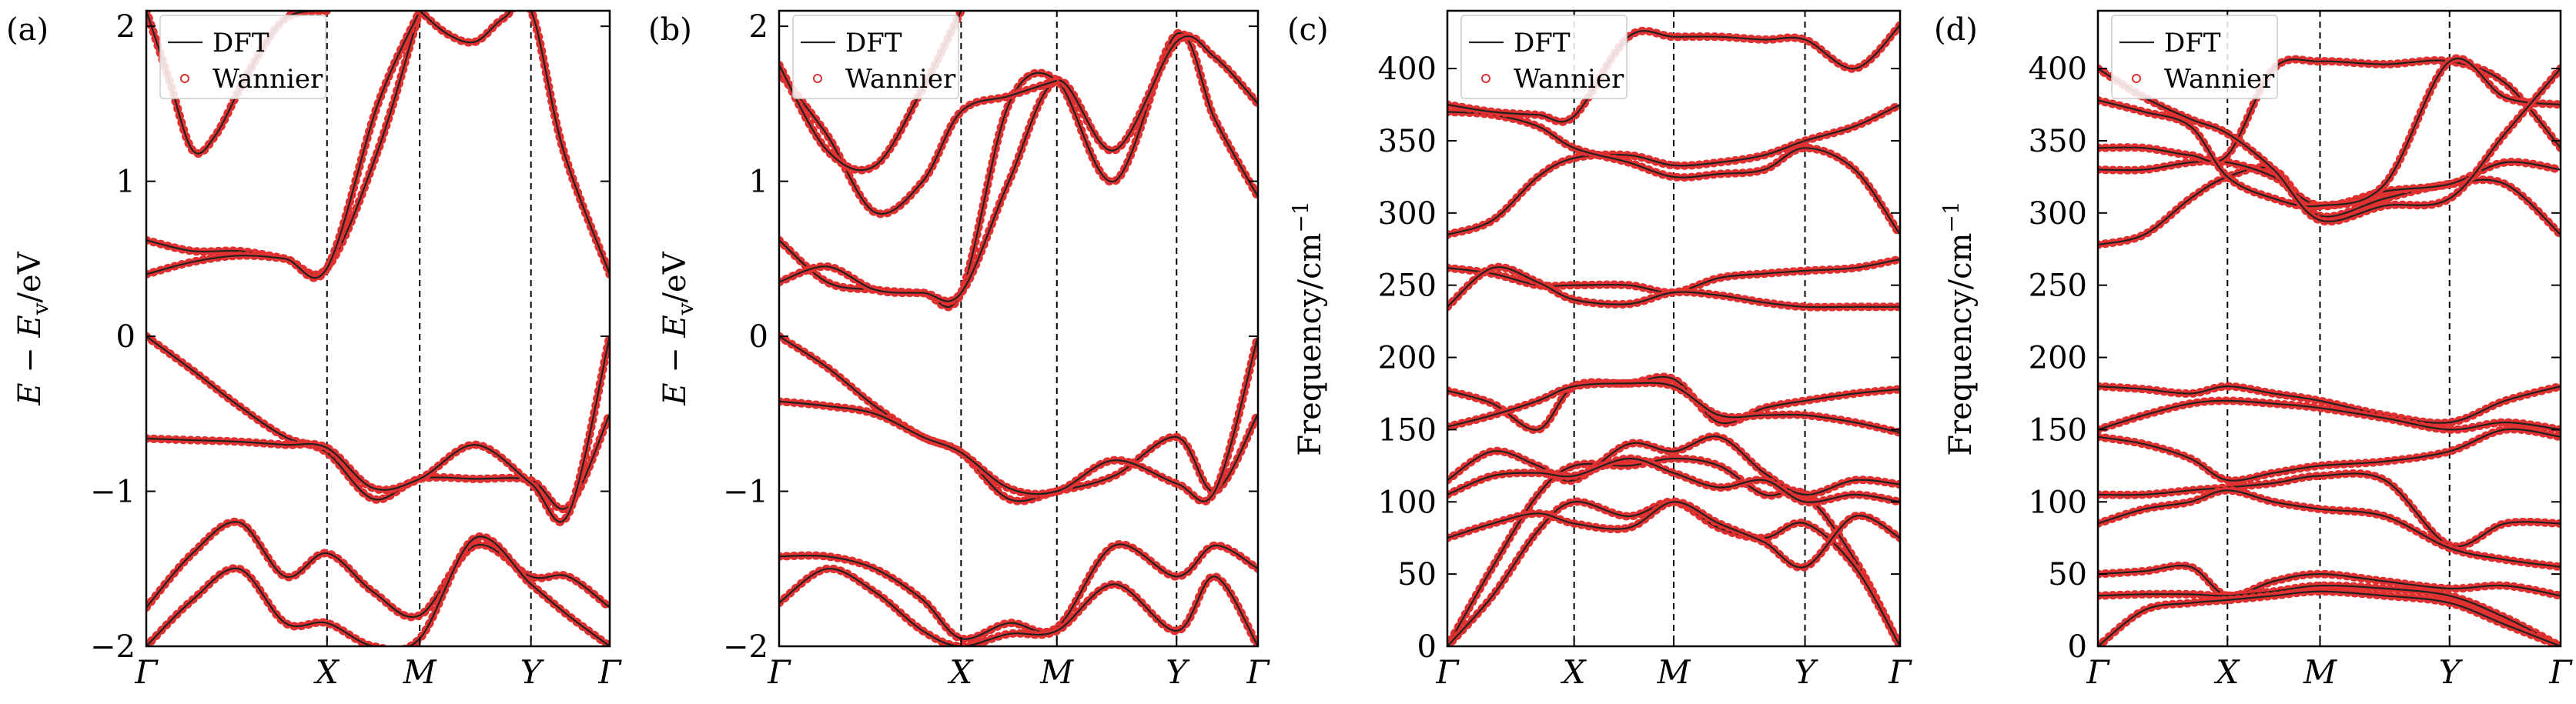  I want to click on panel-label: (d), so click(1956, 30).